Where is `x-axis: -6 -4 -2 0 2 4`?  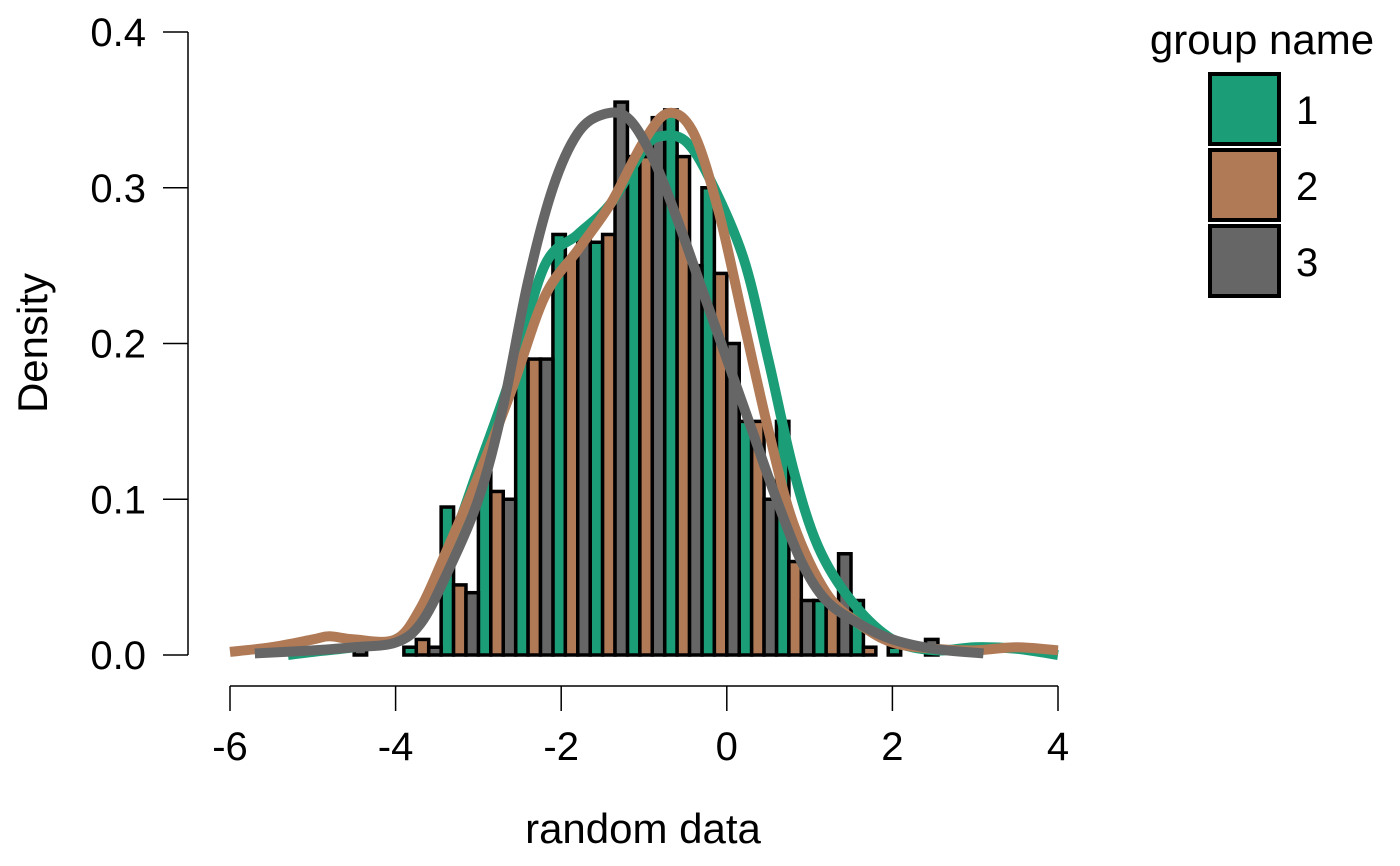 x-axis: -6 -4 -2 0 2 4 is located at coordinates (640, 727).